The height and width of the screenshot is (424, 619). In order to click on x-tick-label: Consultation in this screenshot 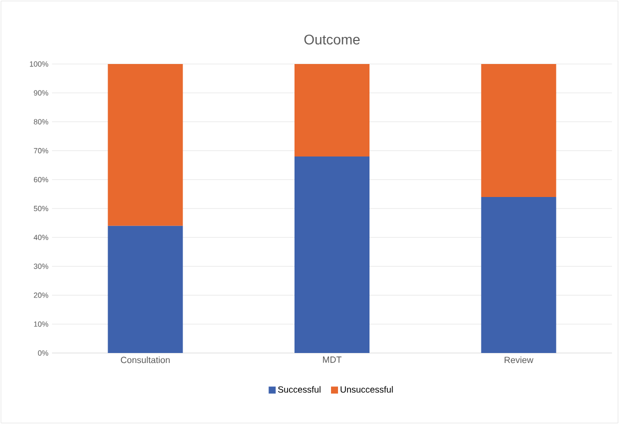, I will do `click(145, 360)`.